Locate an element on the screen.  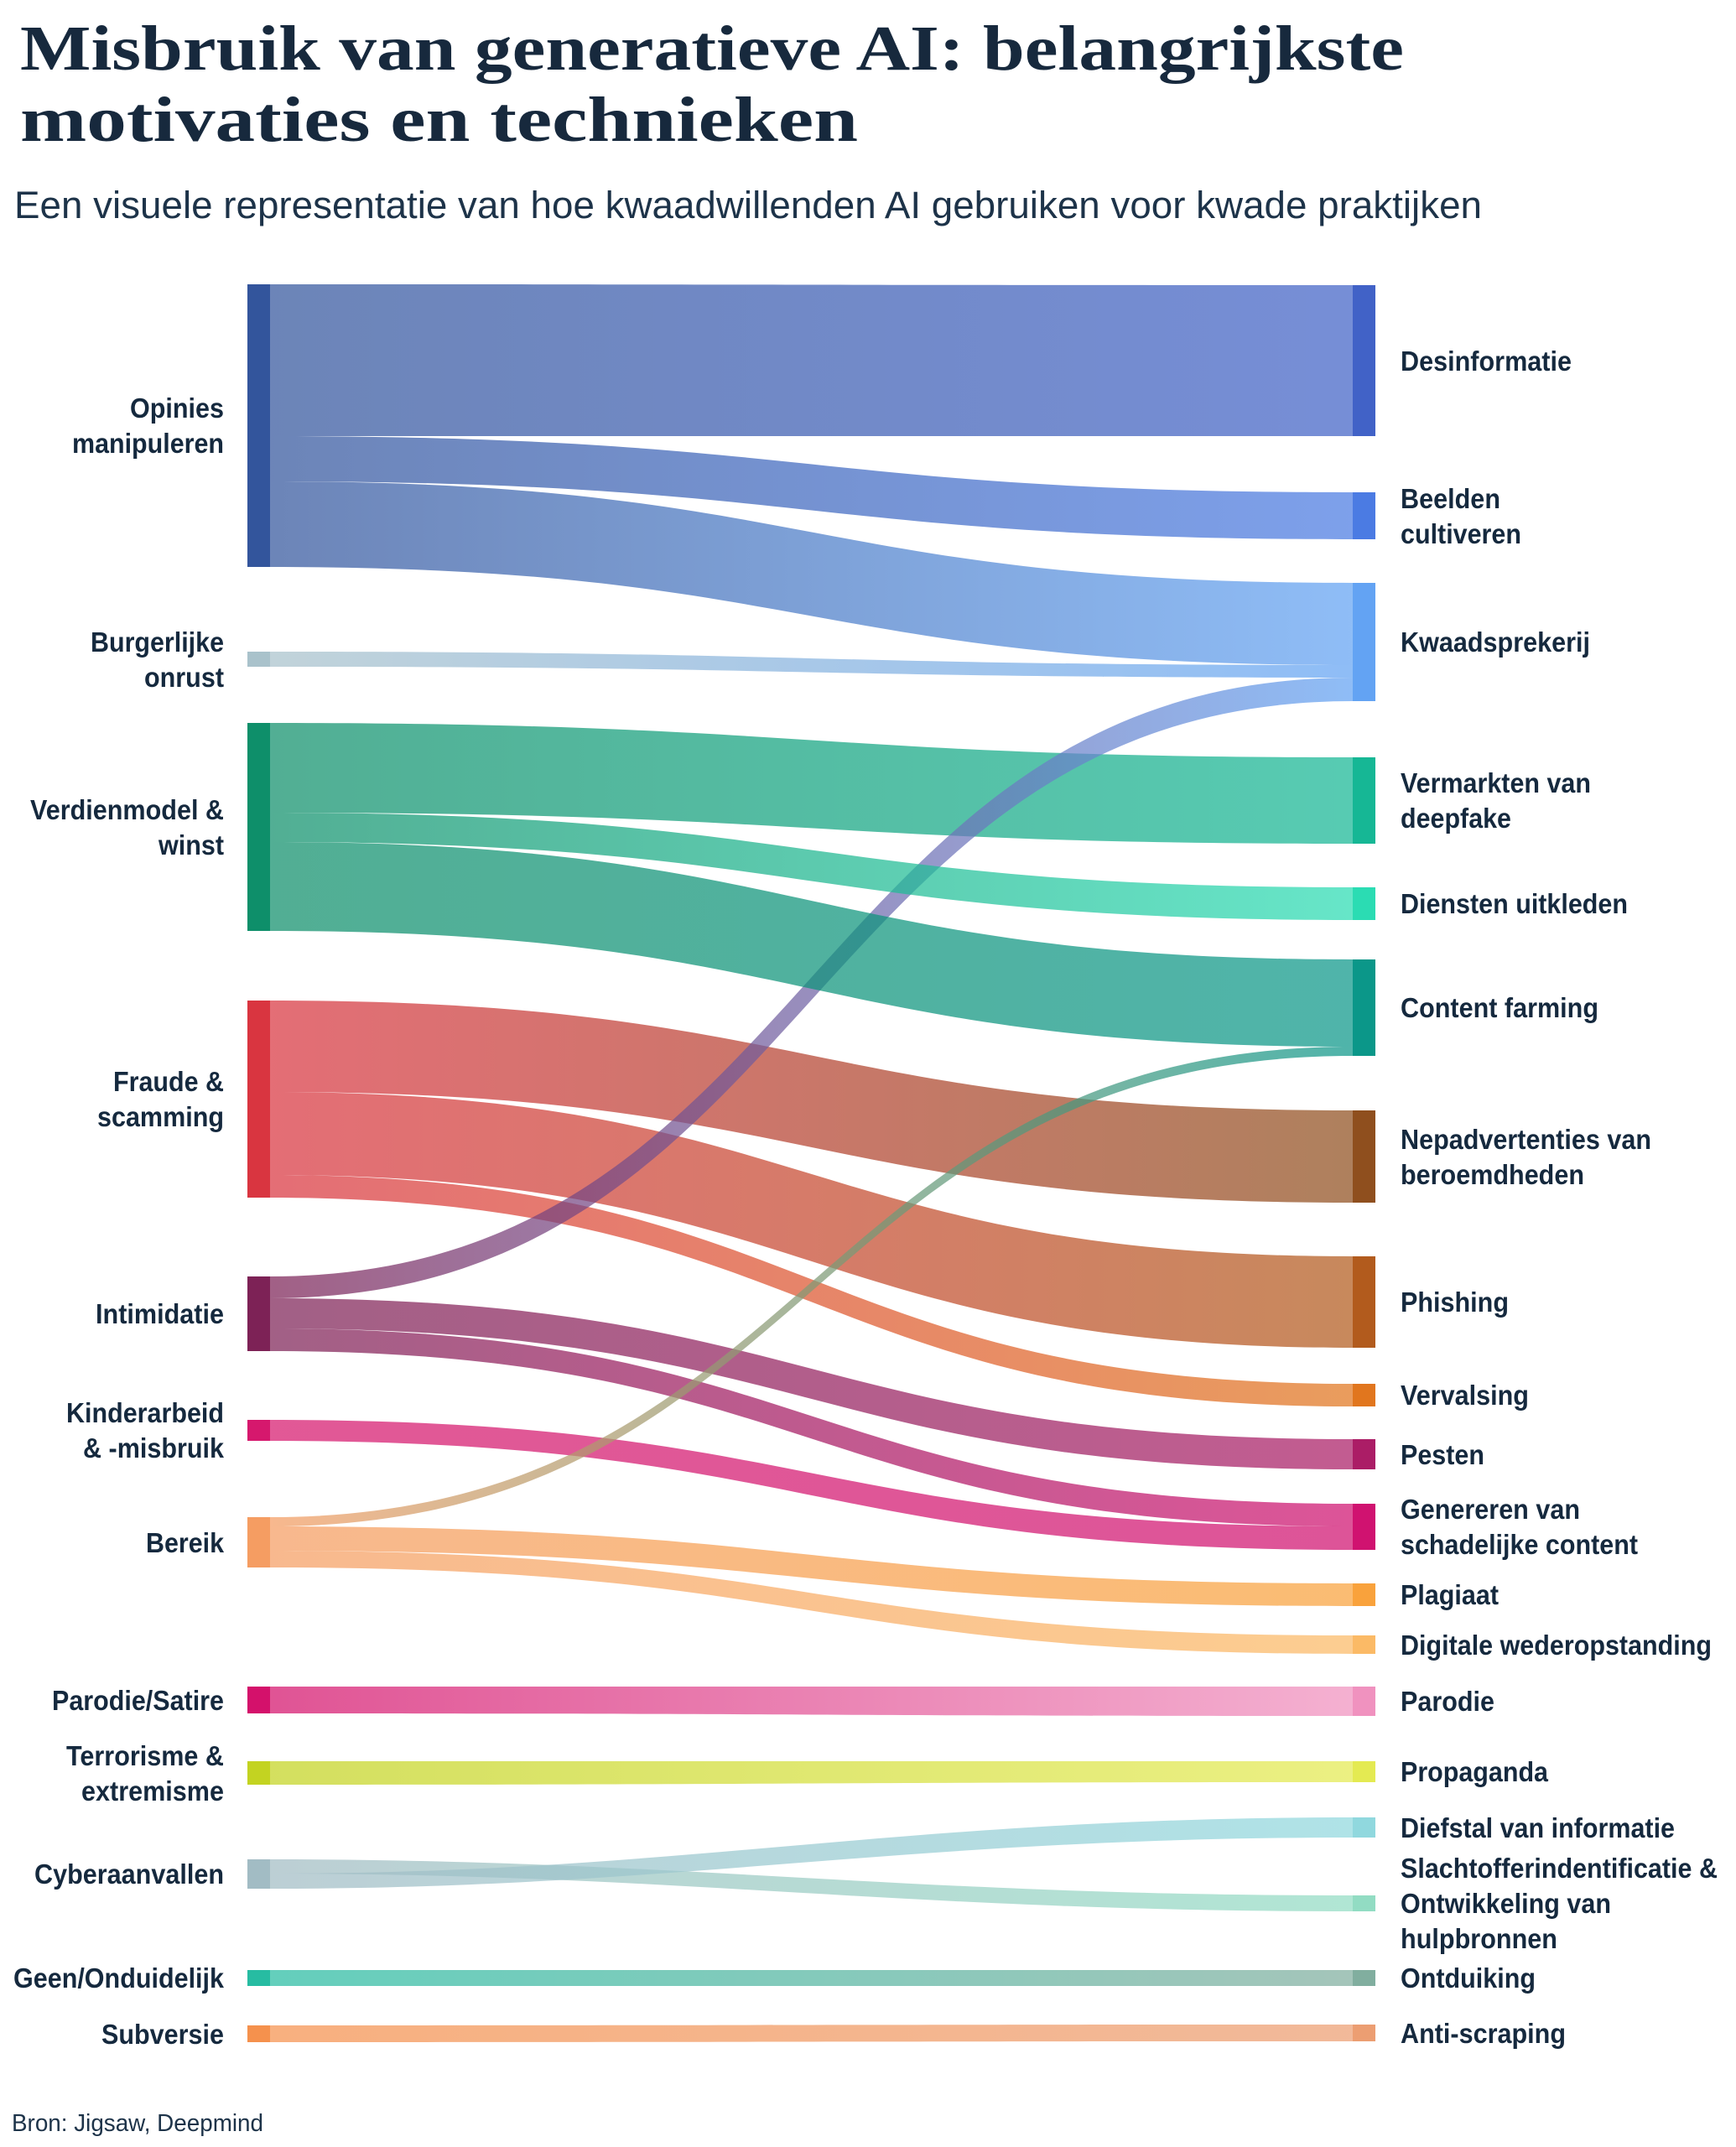
svg-text: Ontduiking is located at coordinates (1469, 1978).